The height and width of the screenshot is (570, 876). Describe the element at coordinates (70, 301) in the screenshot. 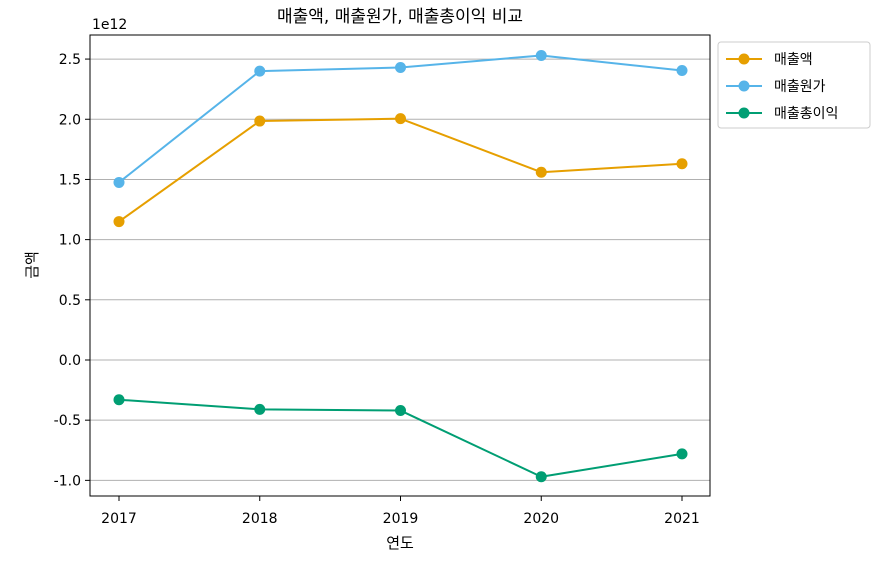

I see `y-tick-label: 0.5` at that location.